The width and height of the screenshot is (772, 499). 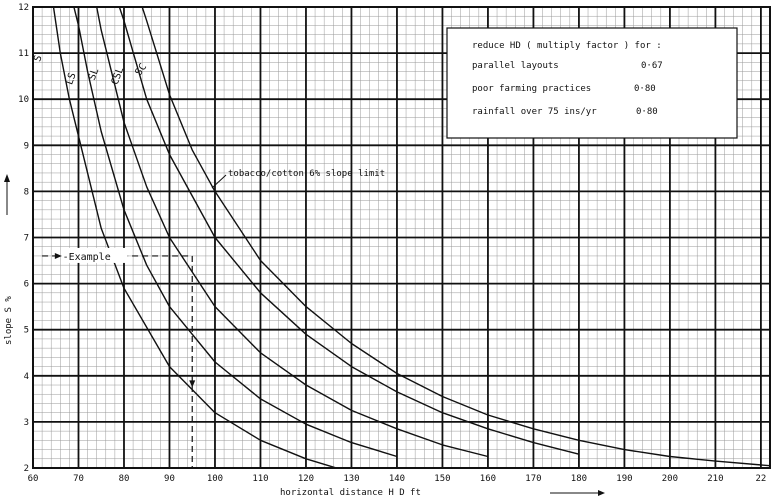 I want to click on x-tick-label: 120, so click(x=306, y=479).